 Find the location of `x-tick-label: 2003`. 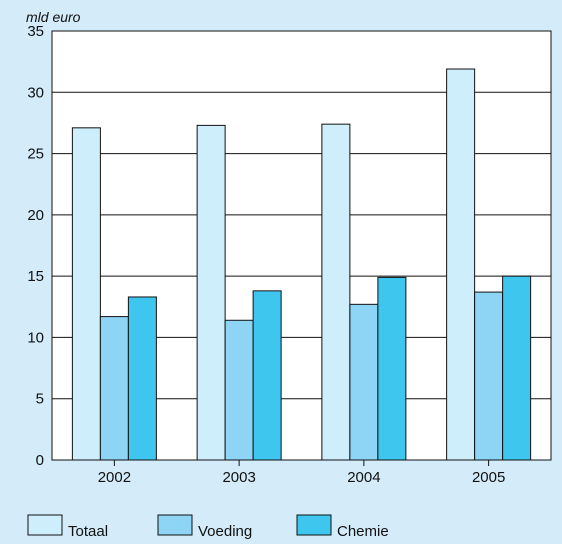

x-tick-label: 2003 is located at coordinates (238, 477).